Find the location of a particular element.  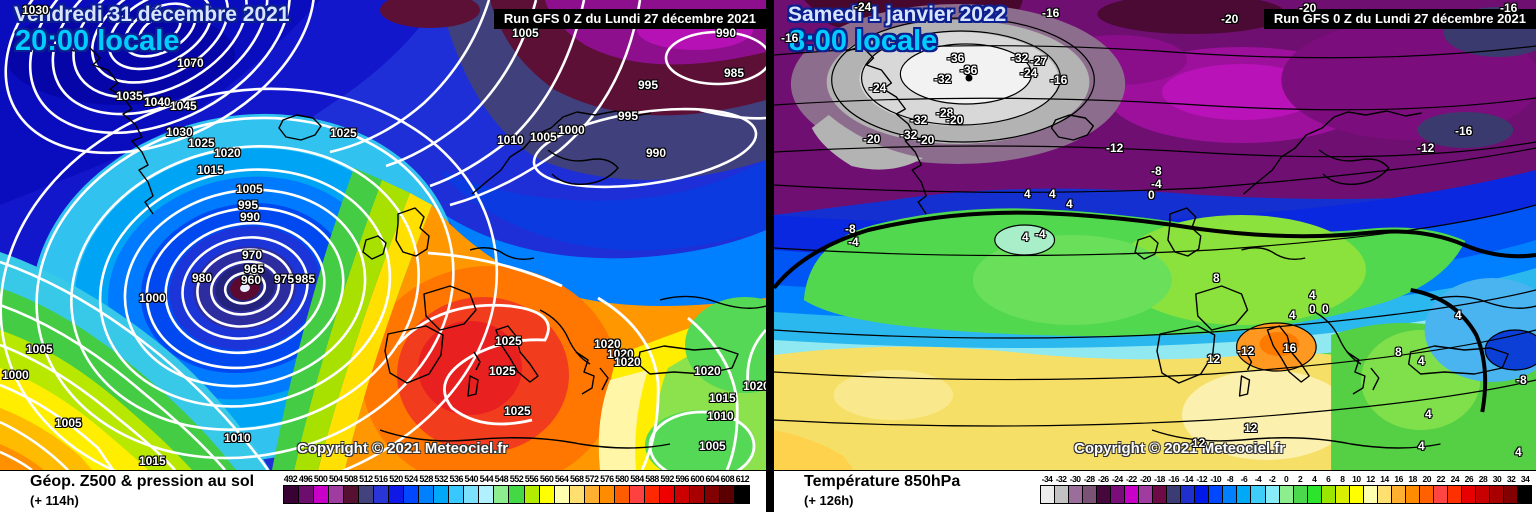

contour-label: 960 is located at coordinates (251, 280).